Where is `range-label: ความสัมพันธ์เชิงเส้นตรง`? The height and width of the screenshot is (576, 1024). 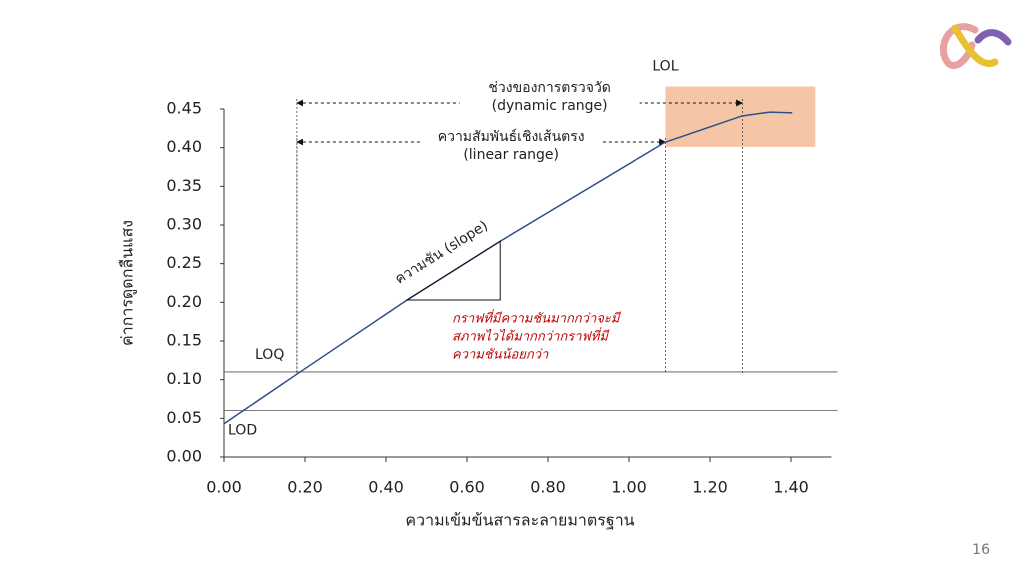 range-label: ความสัมพันธ์เชิงเส้นตรง is located at coordinates (511, 136).